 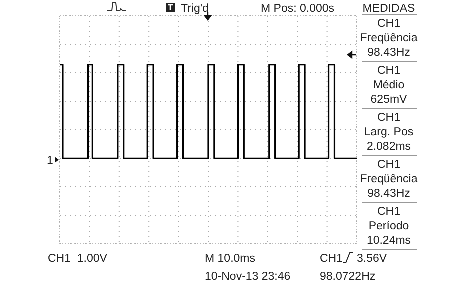 What do you see at coordinates (389, 86) in the screenshot?
I see `text: Médio` at bounding box center [389, 86].